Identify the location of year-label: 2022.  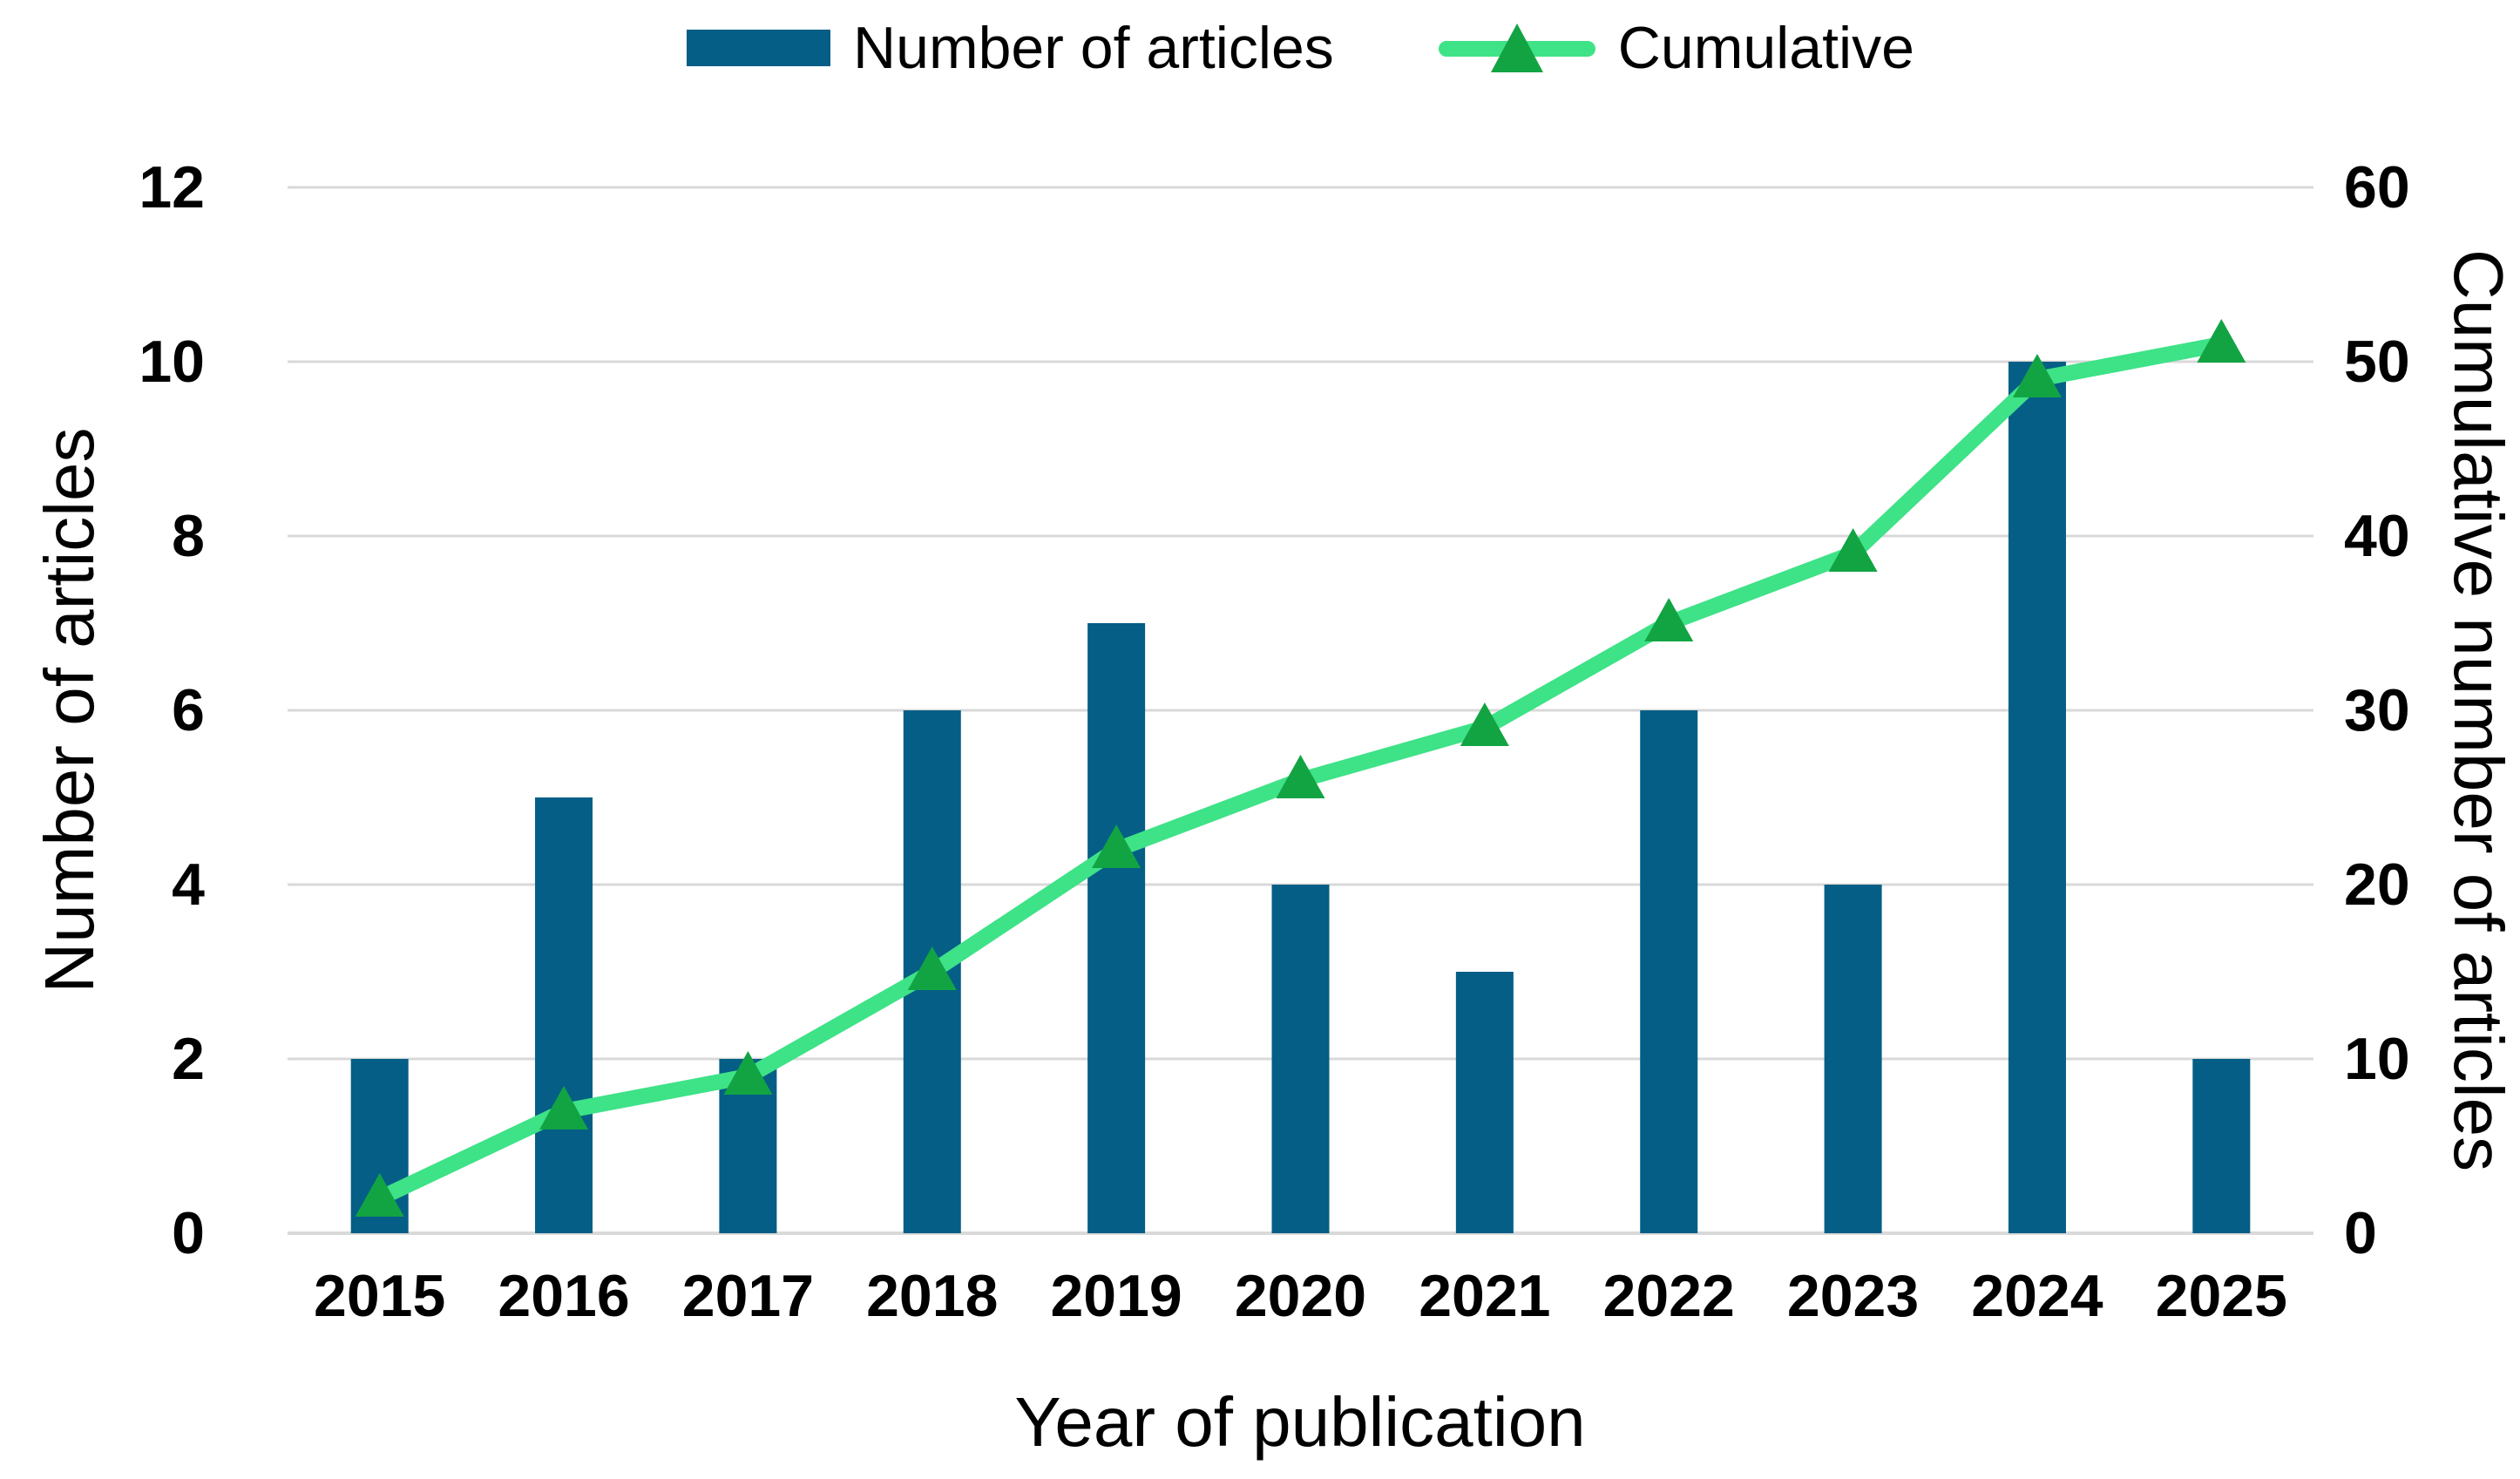
(1668, 1296).